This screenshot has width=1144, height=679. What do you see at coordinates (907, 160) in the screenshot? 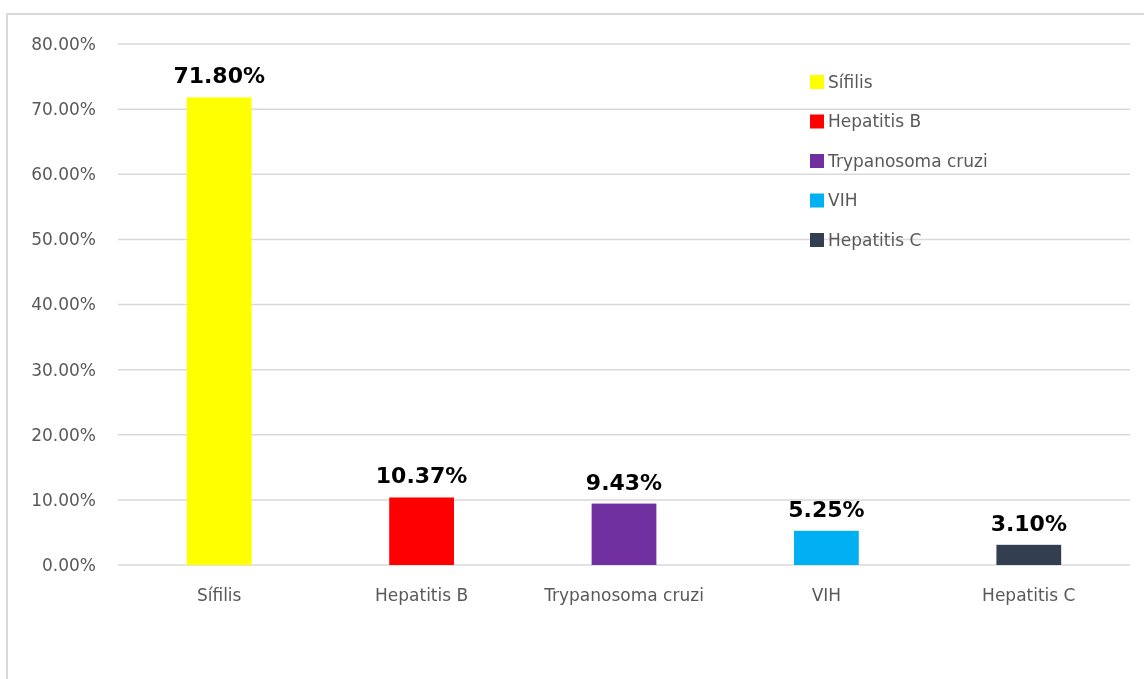
I see `legend-label: Trypanosoma cruzi` at bounding box center [907, 160].